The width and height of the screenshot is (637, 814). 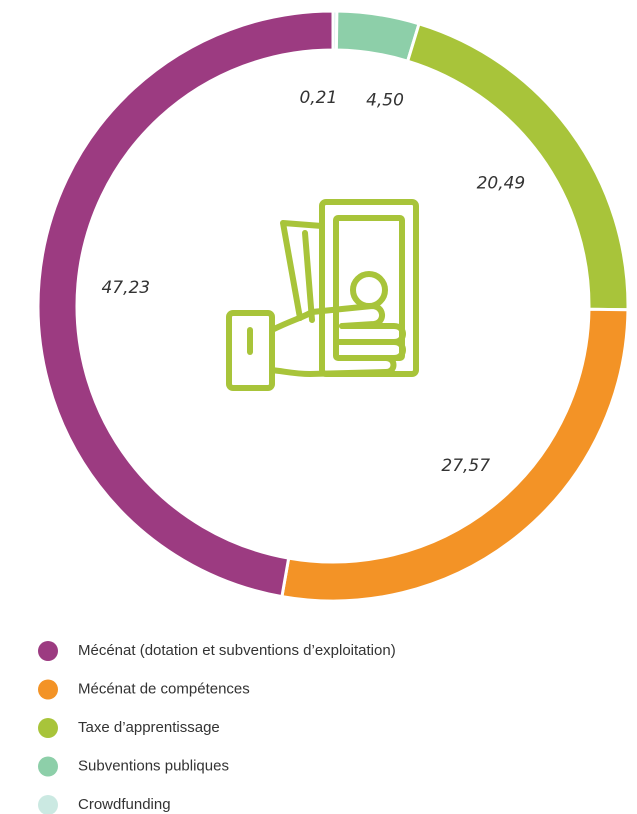 I want to click on data-label: 47,23, so click(x=125, y=288).